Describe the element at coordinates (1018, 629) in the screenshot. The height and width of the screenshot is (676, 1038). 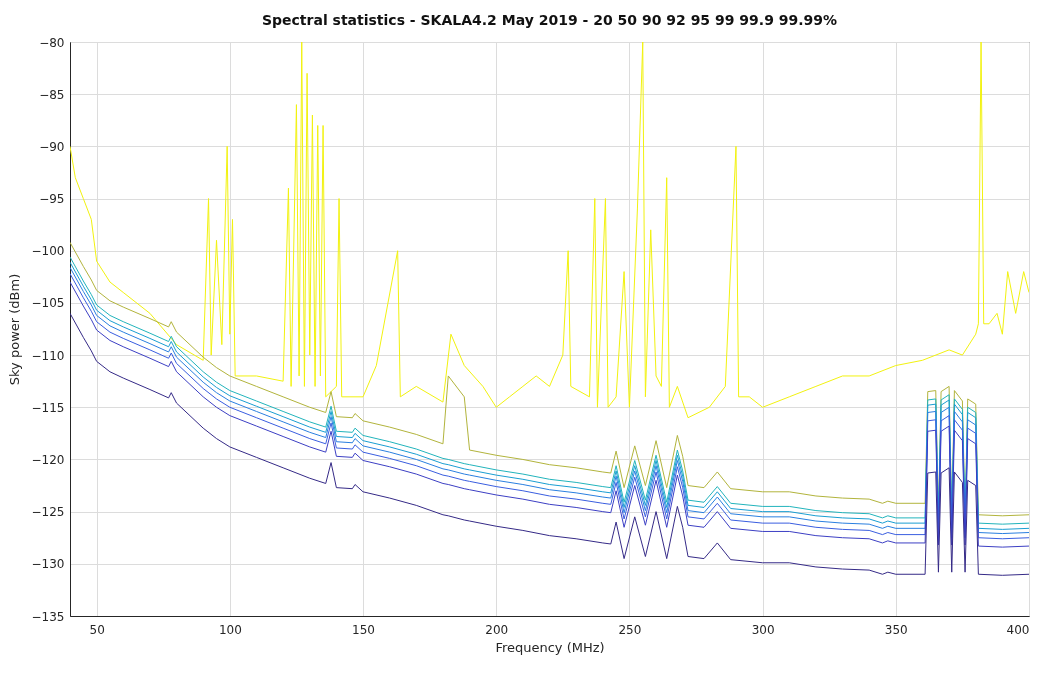
I see `x-tick-label: 400` at that location.